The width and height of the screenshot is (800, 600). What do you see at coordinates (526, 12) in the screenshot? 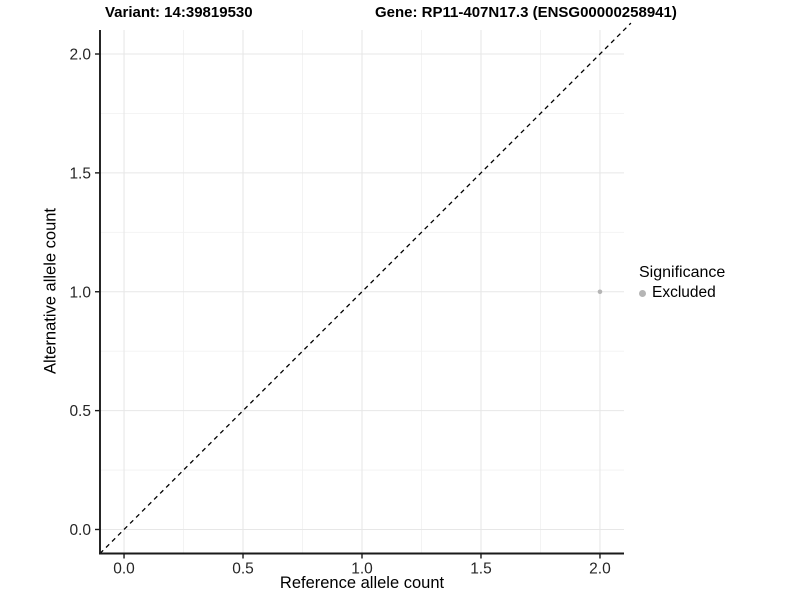
I see `gene-title: Gene: RP11-407N17.3 (ENSG00000258941)` at bounding box center [526, 12].